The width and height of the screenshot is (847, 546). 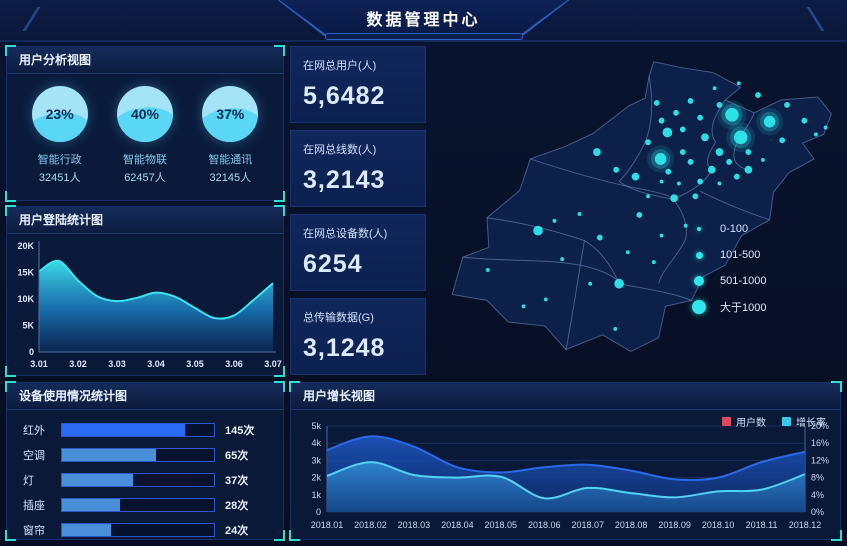 I want to click on gauge-users: 62457人, so click(x=145, y=178).